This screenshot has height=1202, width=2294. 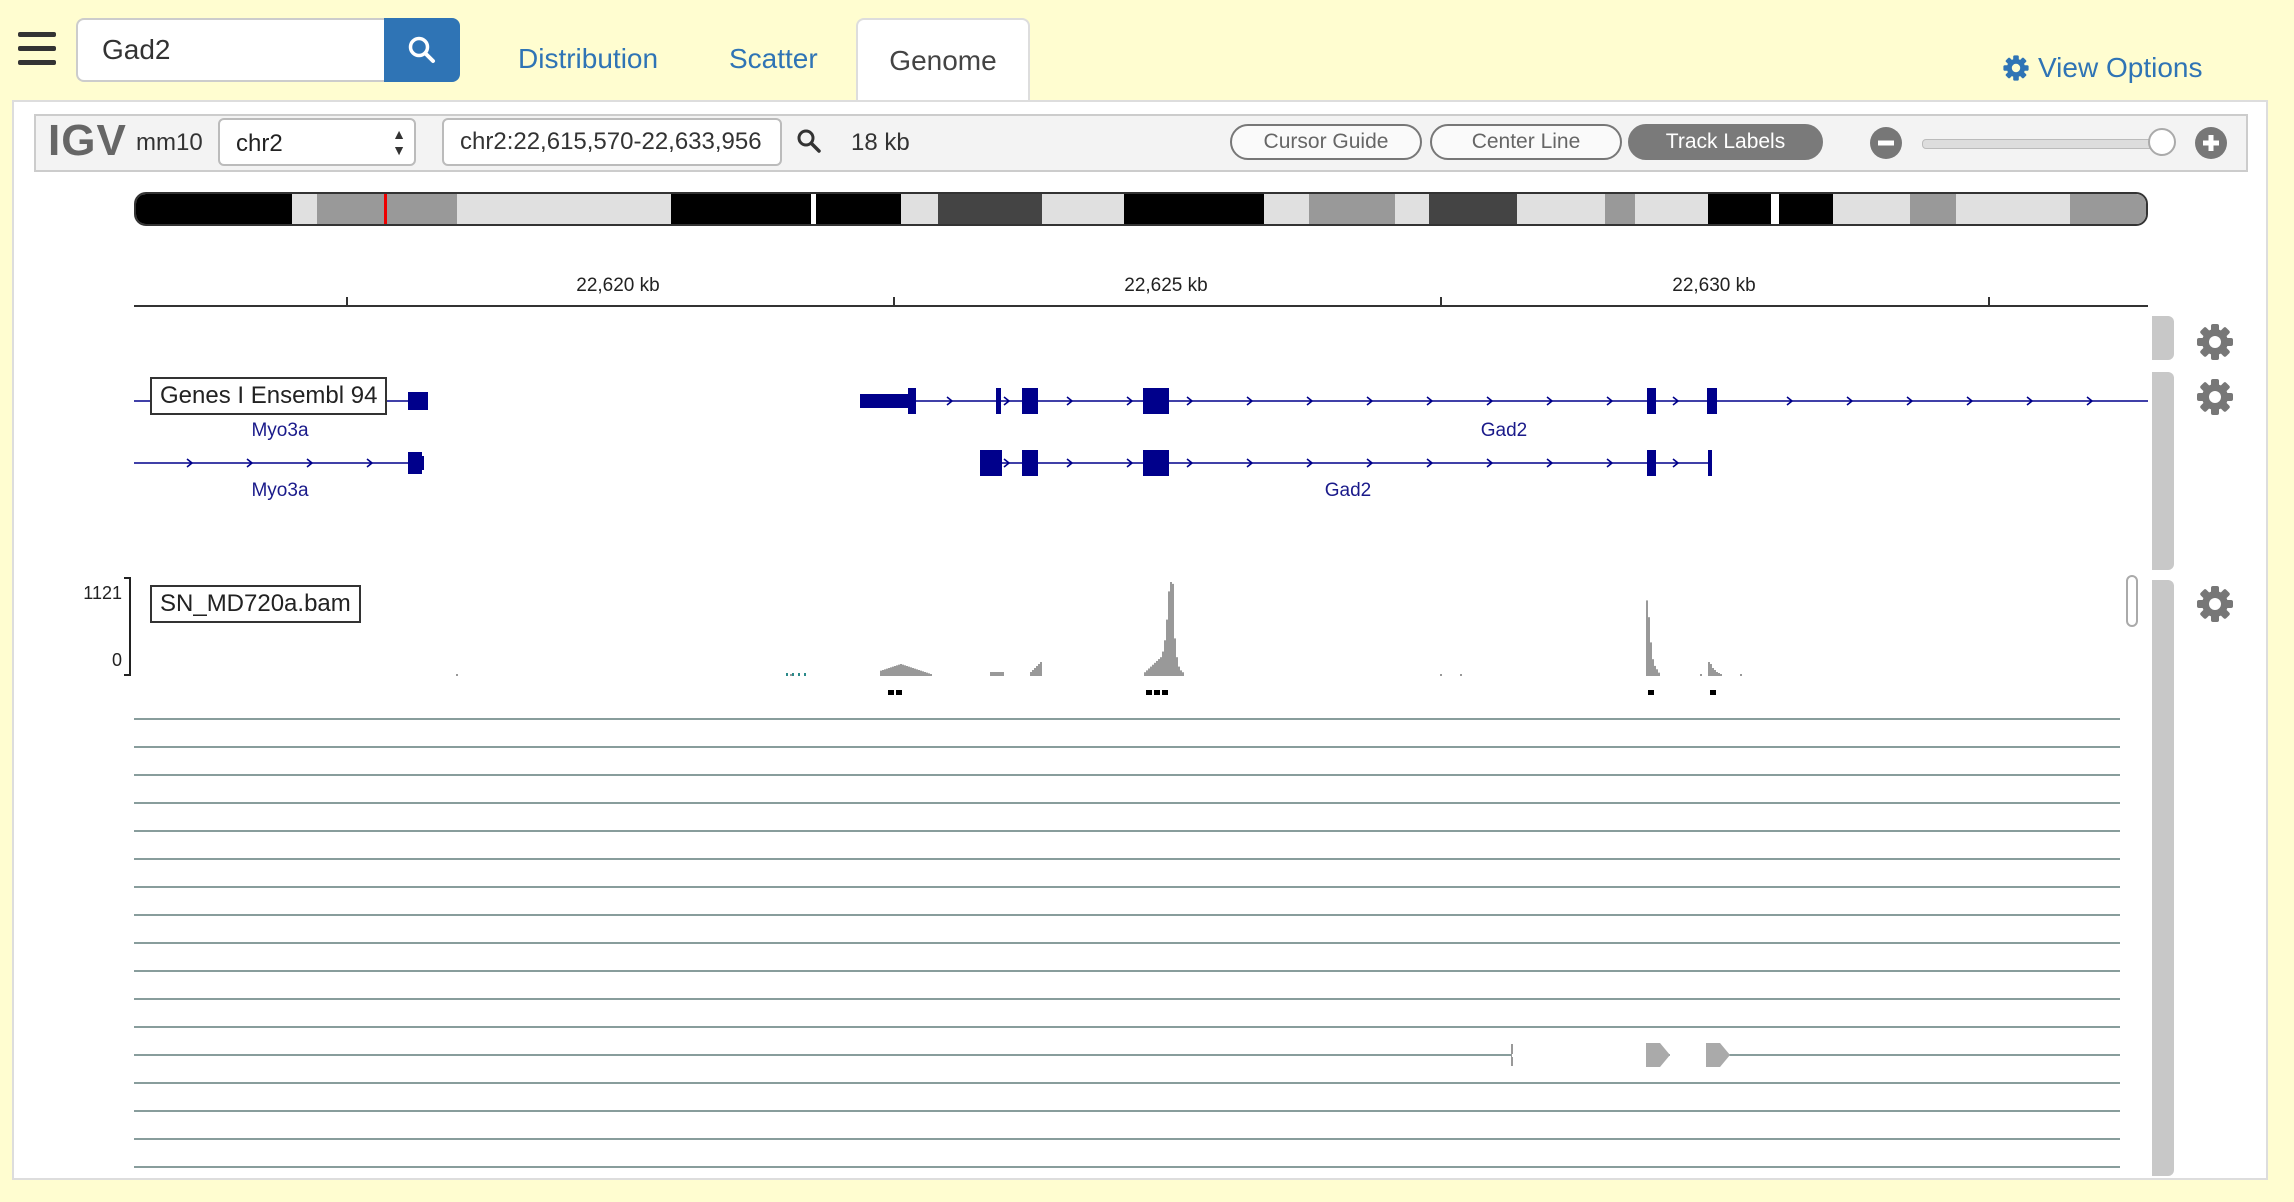 I want to click on ruler-settings-gear-icon, so click(x=2215, y=342).